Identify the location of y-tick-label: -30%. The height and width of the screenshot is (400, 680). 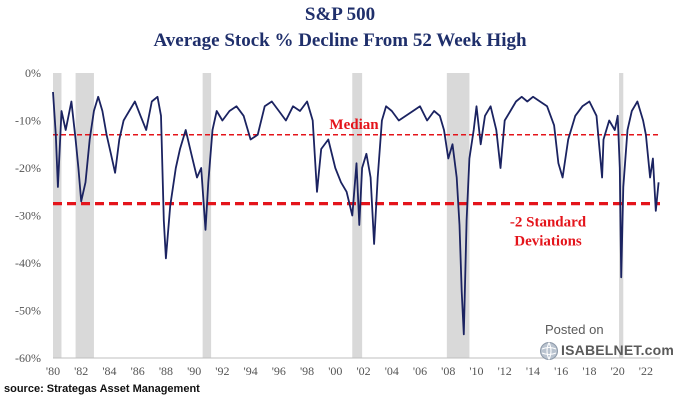
(28, 216).